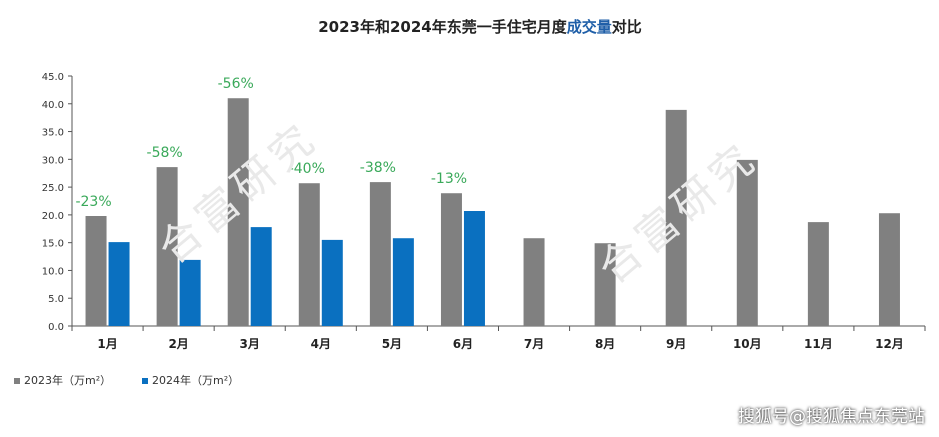 Image resolution: width=939 pixels, height=437 pixels. Describe the element at coordinates (178, 344) in the screenshot. I see `x-tick-label: 2月` at that location.